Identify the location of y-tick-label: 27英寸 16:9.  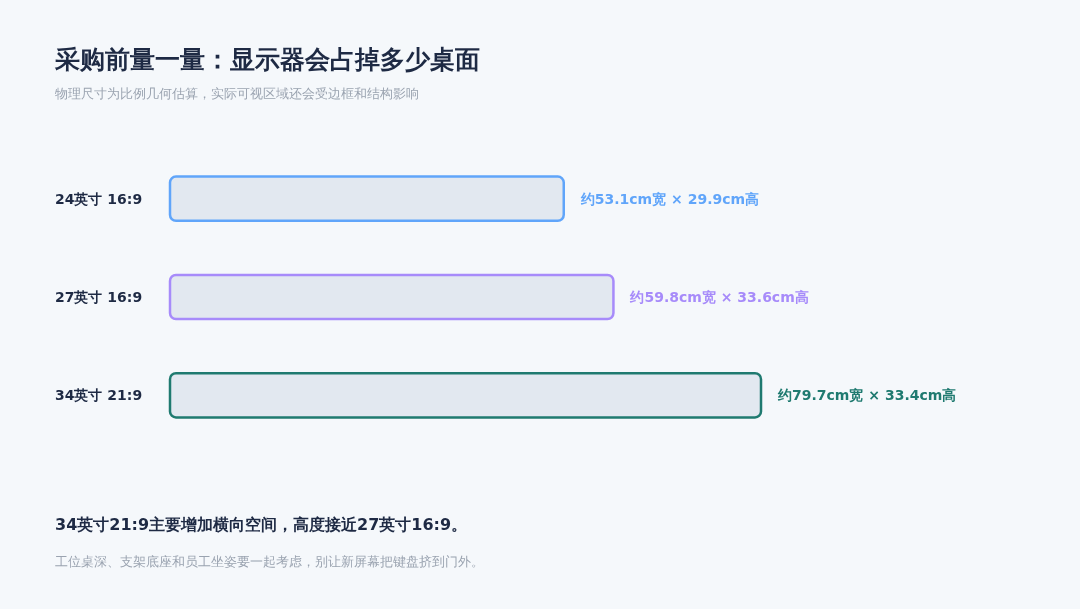
(99, 296).